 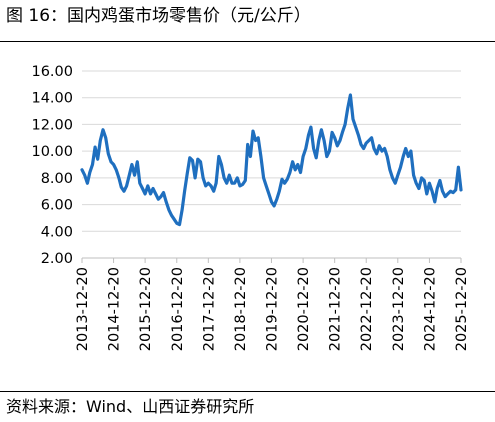 I want to click on y-tick-label: 8.00, so click(x=57, y=179).